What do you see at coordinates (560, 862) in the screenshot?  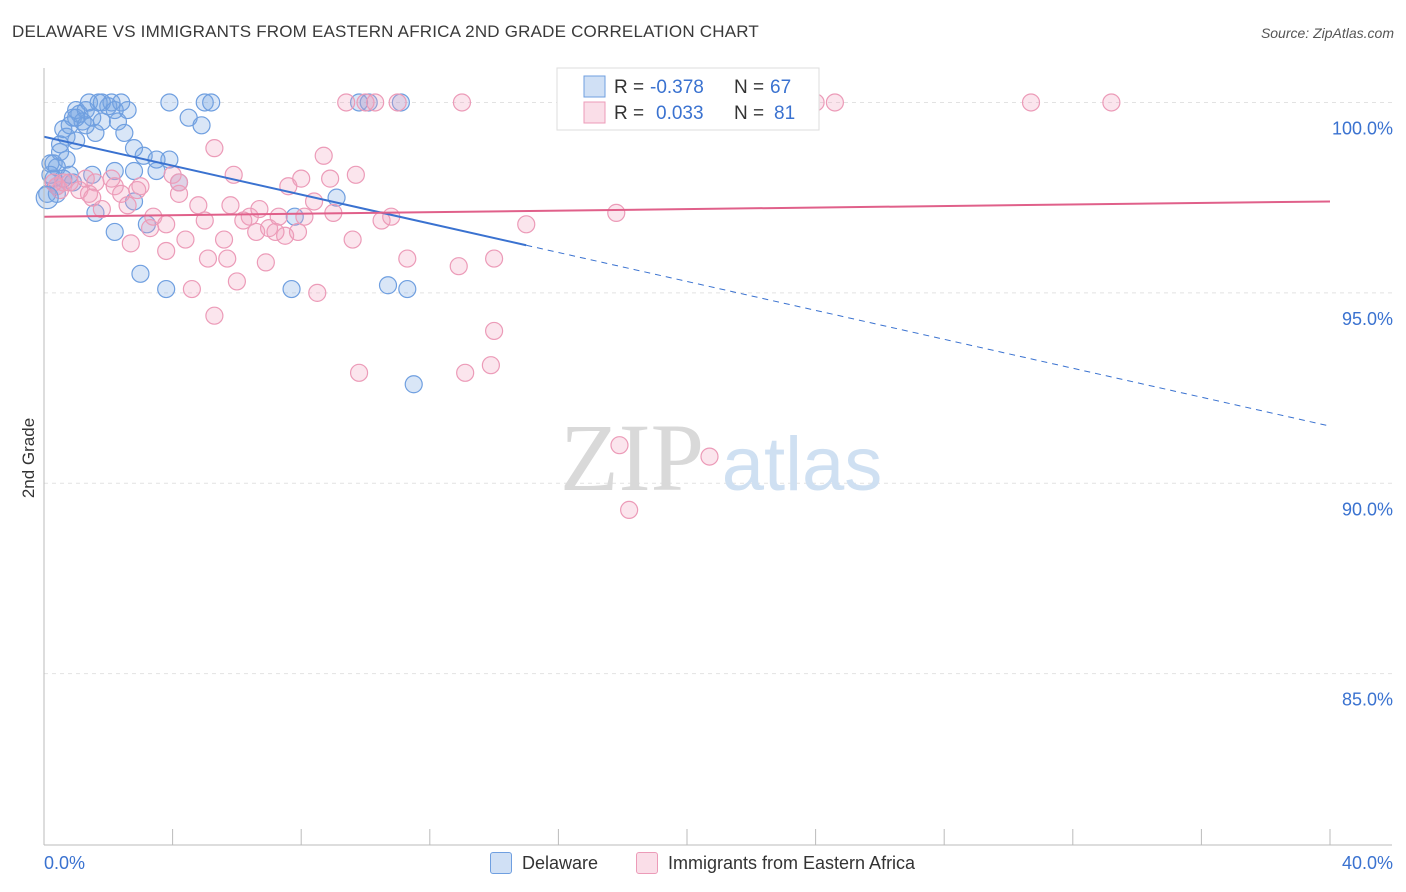 I see `legend-label-delaware: Delaware` at bounding box center [560, 862].